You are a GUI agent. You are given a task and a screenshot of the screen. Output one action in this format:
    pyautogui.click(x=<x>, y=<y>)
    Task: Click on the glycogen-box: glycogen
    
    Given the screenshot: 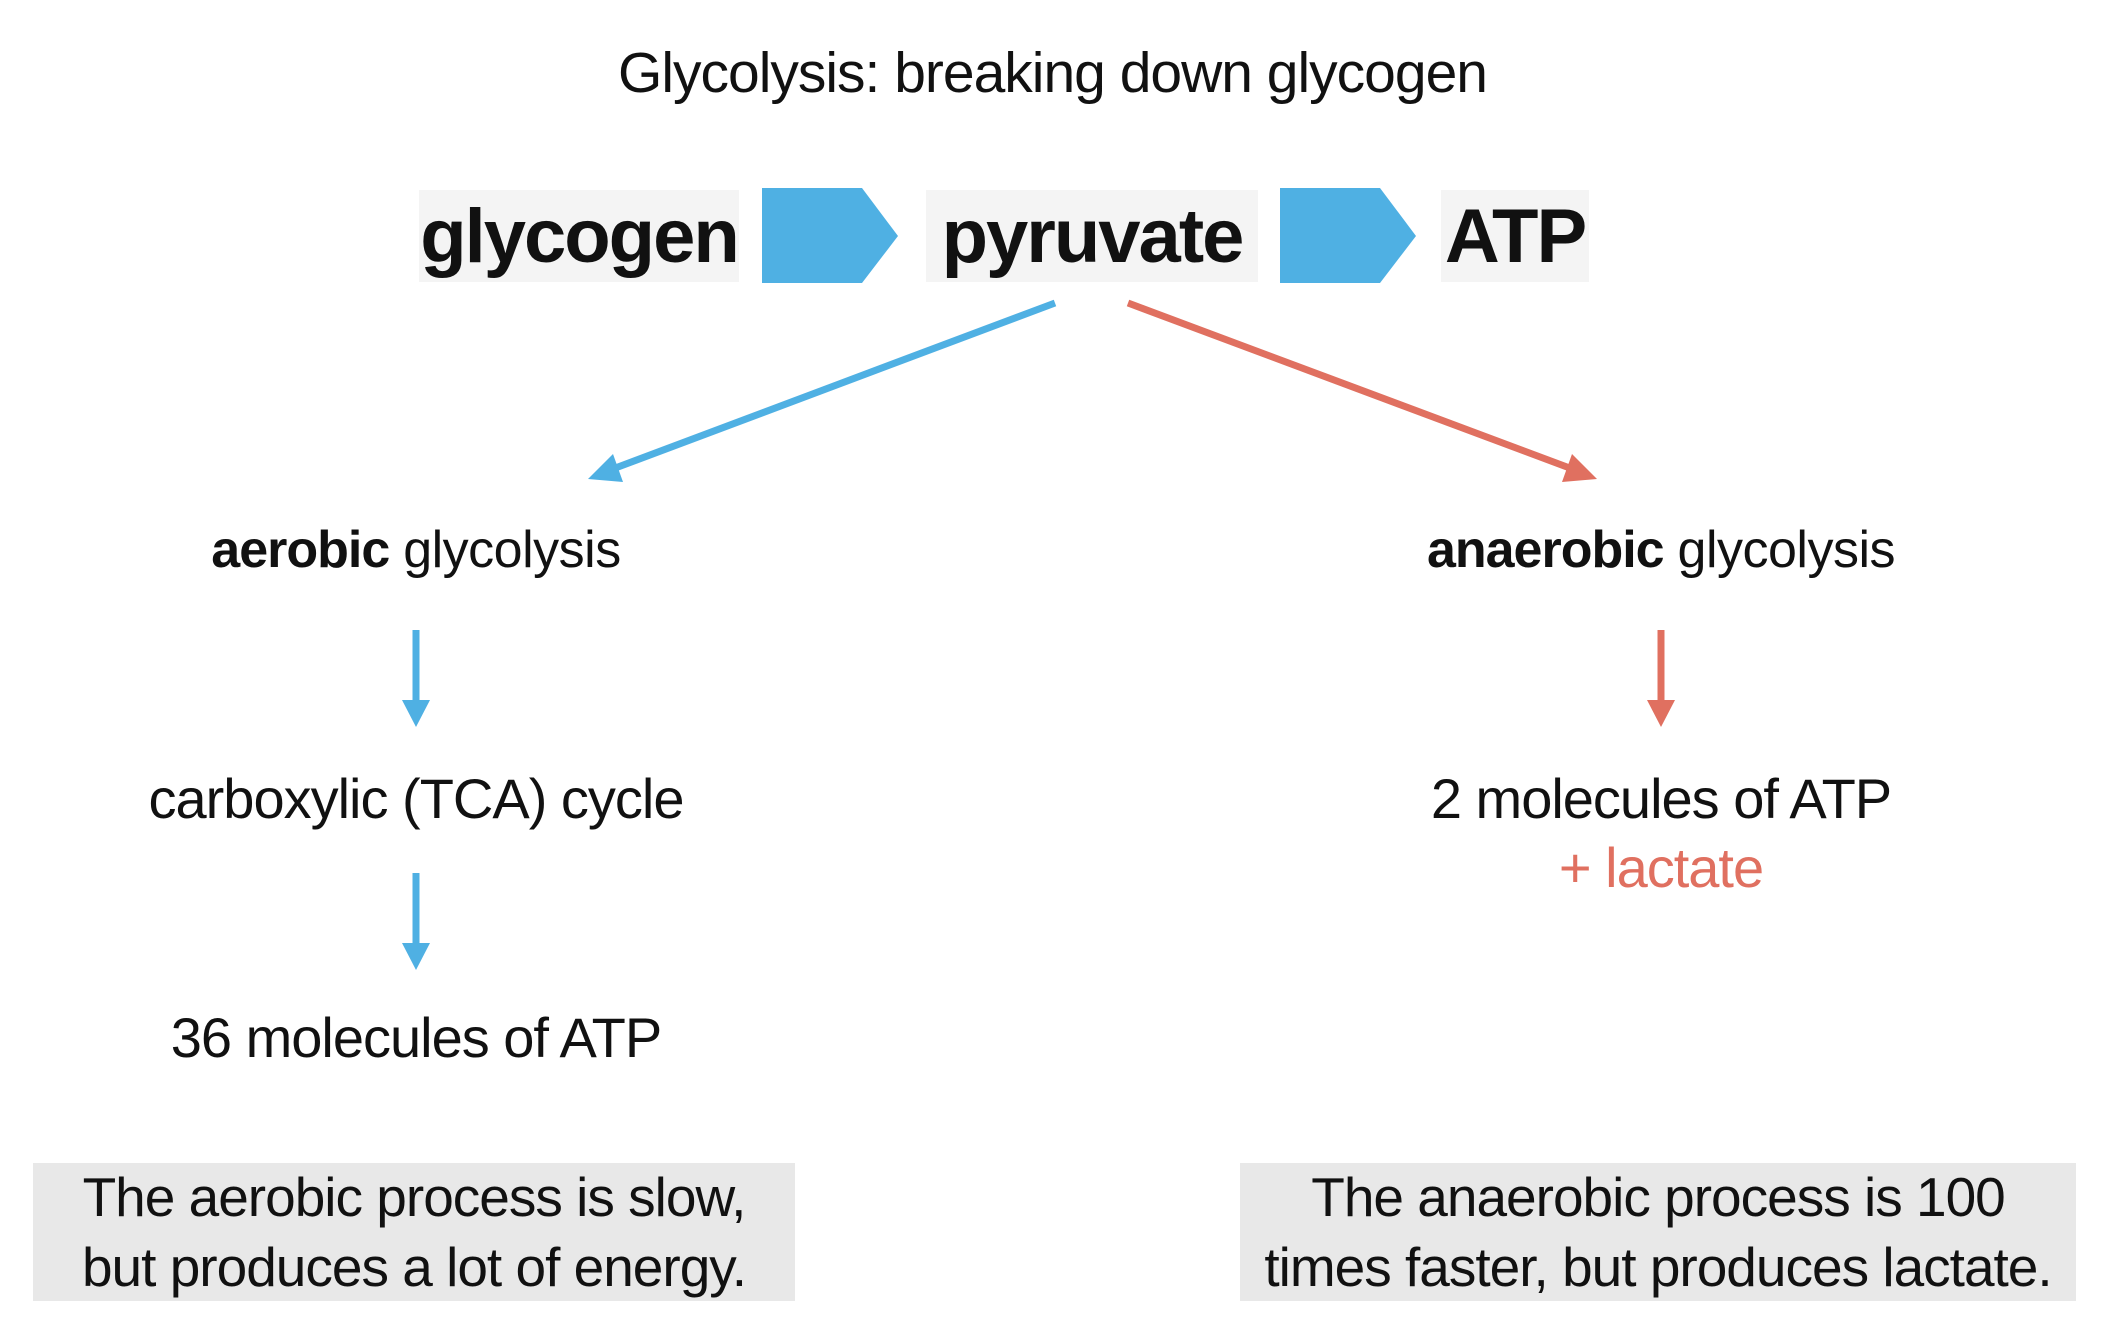 What is the action you would take?
    pyautogui.click(x=579, y=236)
    